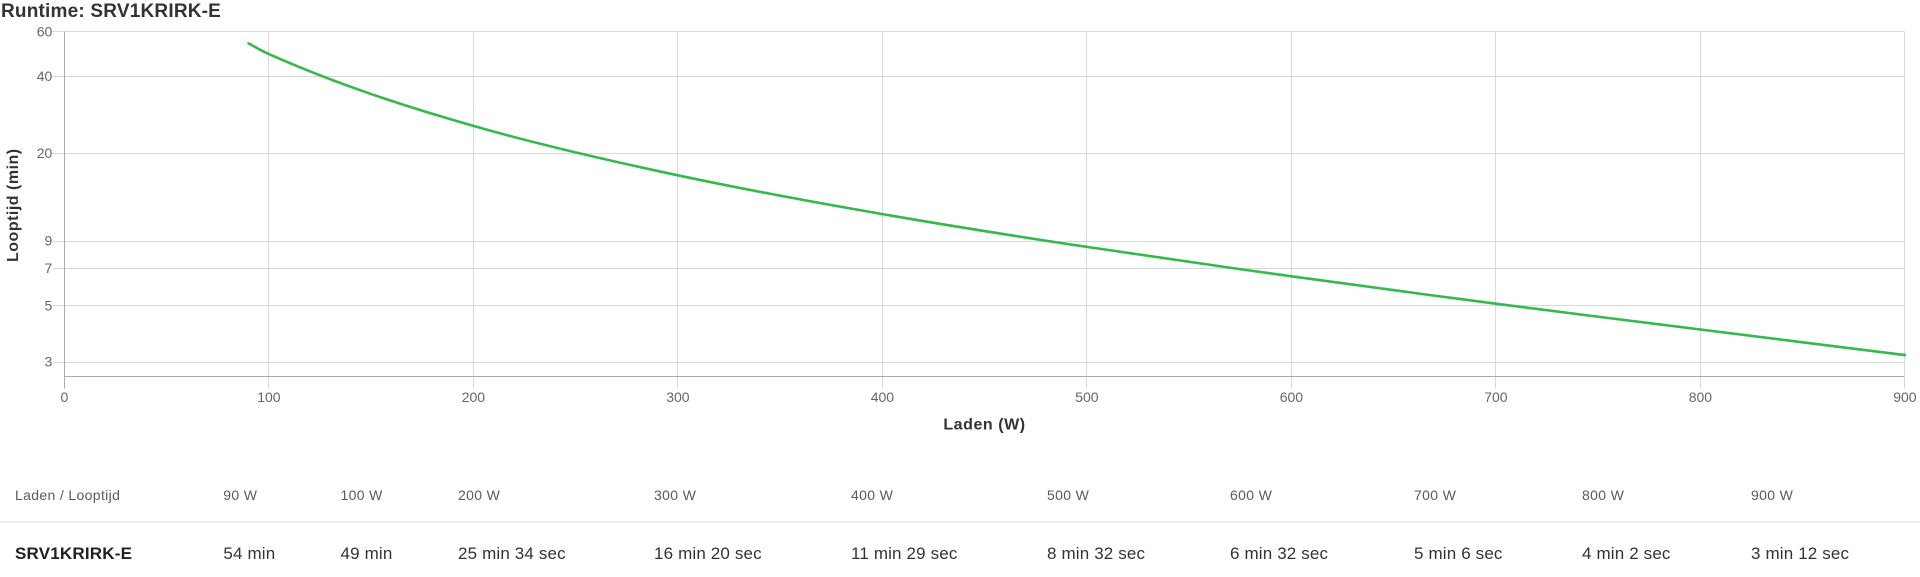 The width and height of the screenshot is (1920, 577). I want to click on svg-text: 60, so click(45, 31).